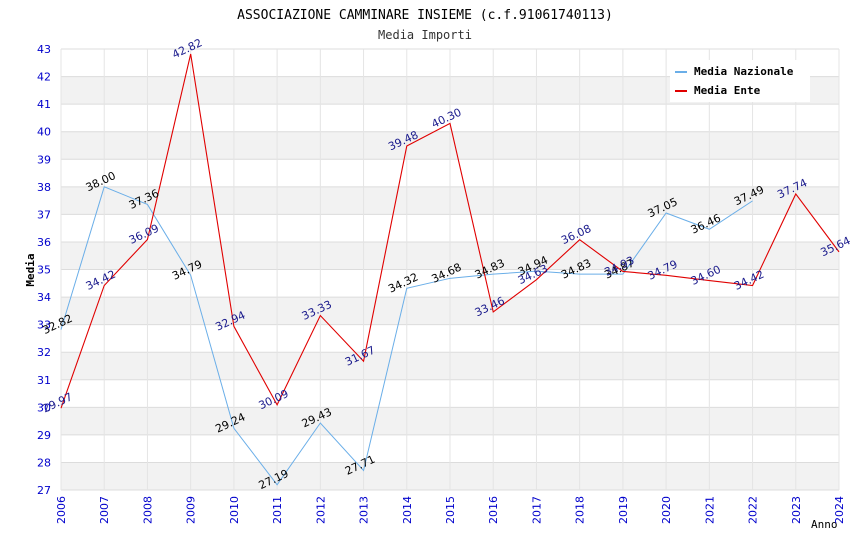 This screenshot has height=550, width=850. I want to click on y-tick-label: 38, so click(44, 187).